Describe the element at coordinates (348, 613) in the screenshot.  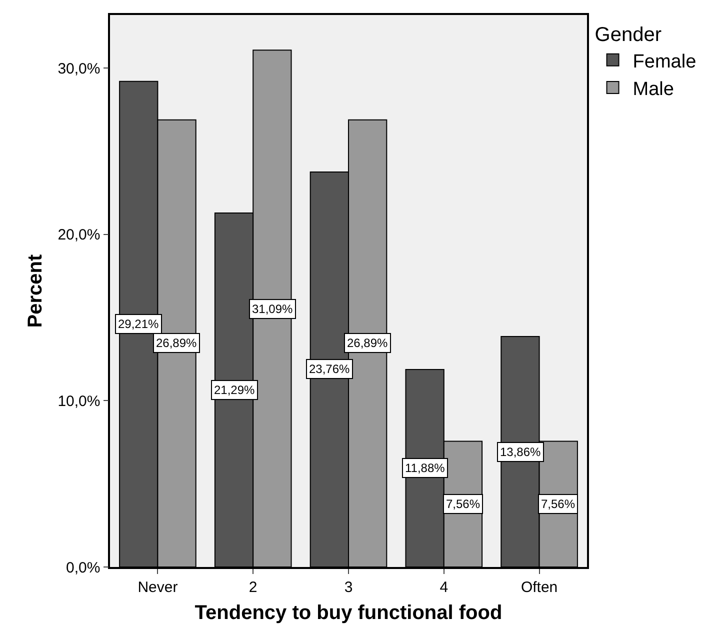
I see `x-axis-title: Tendency to buy functional food` at that location.